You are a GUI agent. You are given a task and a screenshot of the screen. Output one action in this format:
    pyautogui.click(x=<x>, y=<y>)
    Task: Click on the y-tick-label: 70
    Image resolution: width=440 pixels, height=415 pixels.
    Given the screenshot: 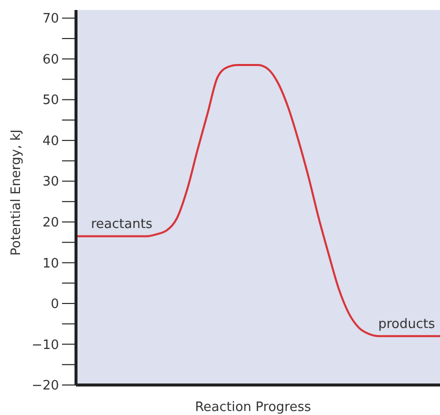 What is the action you would take?
    pyautogui.click(x=50, y=19)
    